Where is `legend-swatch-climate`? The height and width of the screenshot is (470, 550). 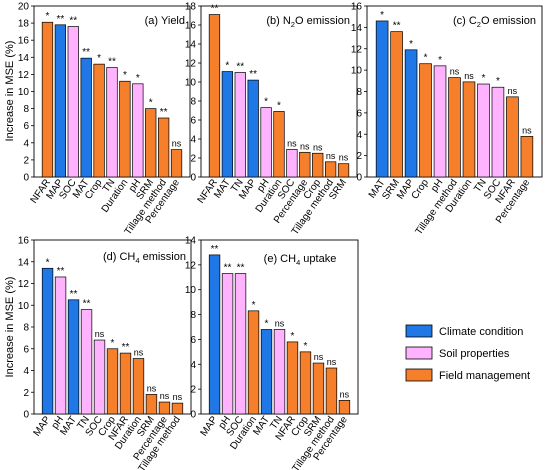
legend-swatch-climate is located at coordinates (419, 331).